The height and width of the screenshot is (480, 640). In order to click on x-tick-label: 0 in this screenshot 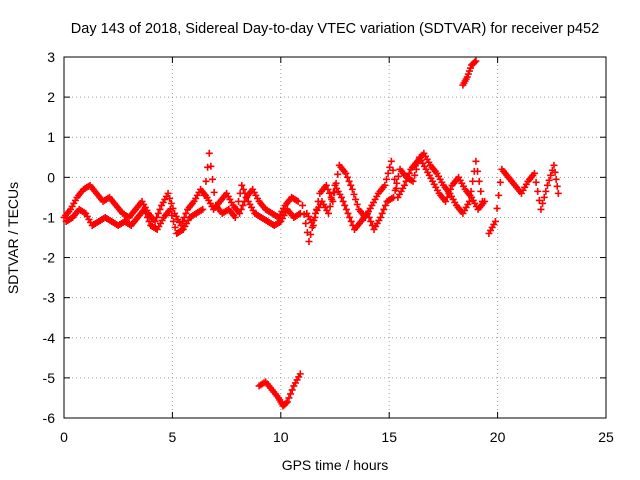, I will do `click(64, 437)`.